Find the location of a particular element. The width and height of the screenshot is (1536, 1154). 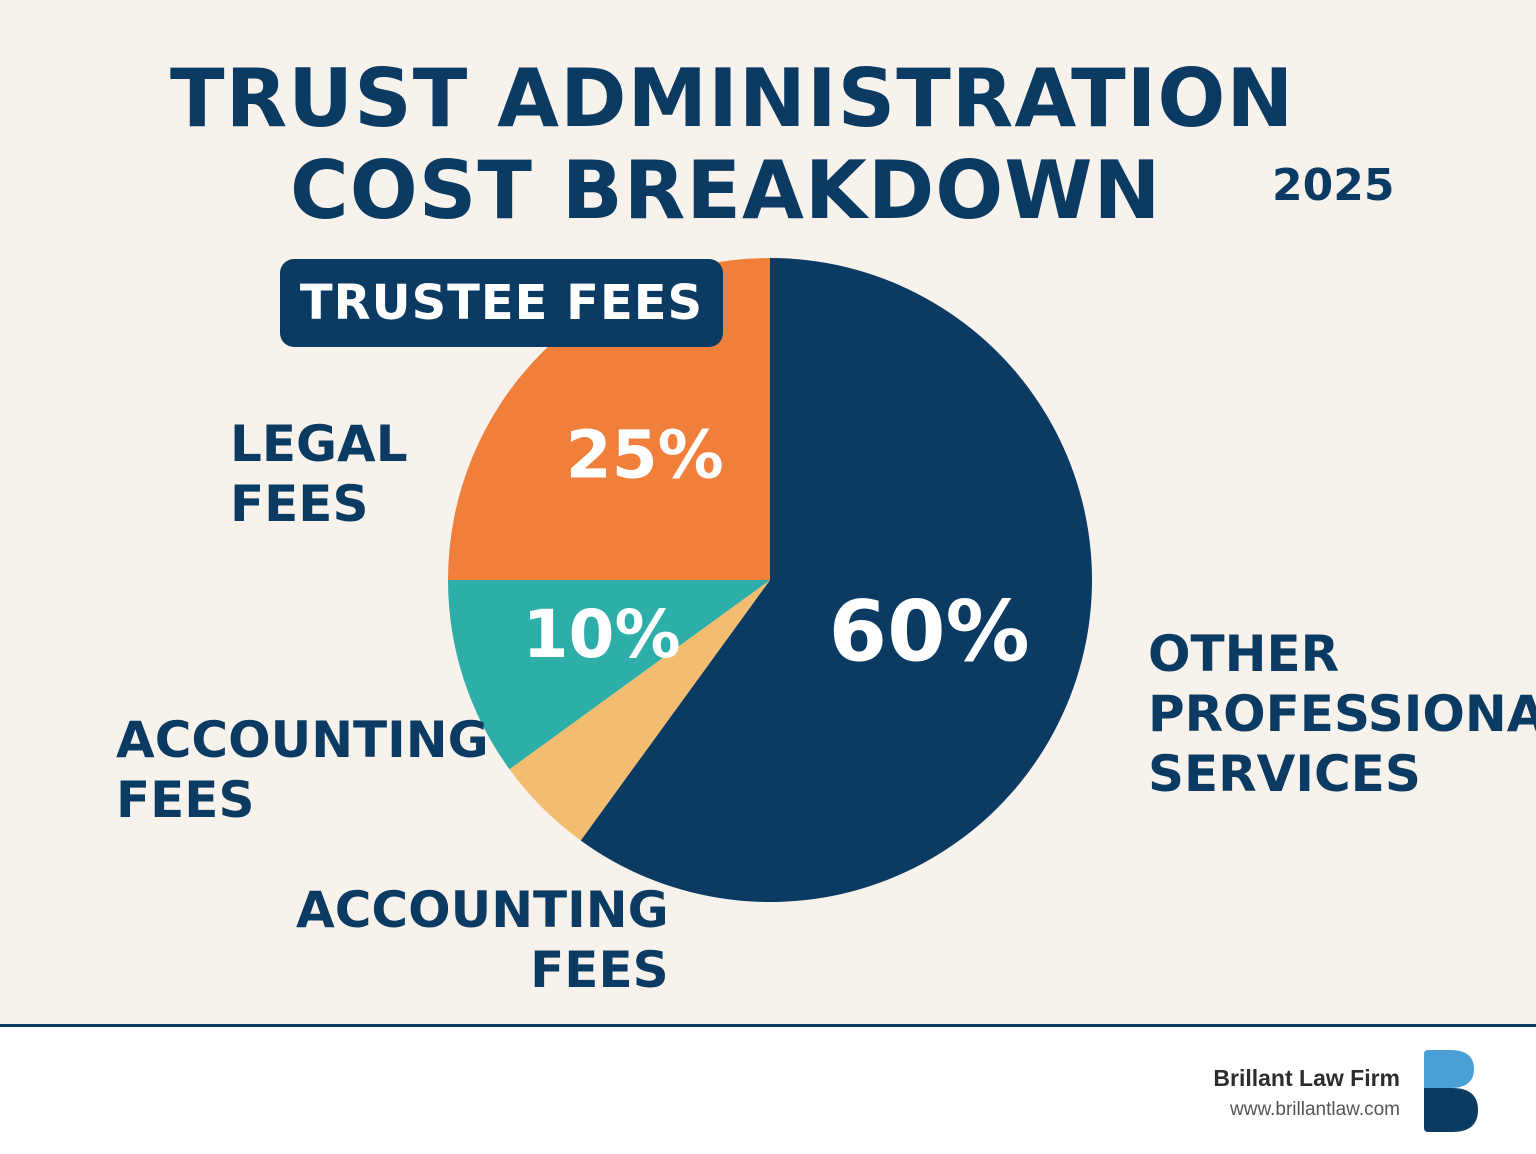

accounting-fees-label: ACCOUNTING FEES is located at coordinates (302, 770).